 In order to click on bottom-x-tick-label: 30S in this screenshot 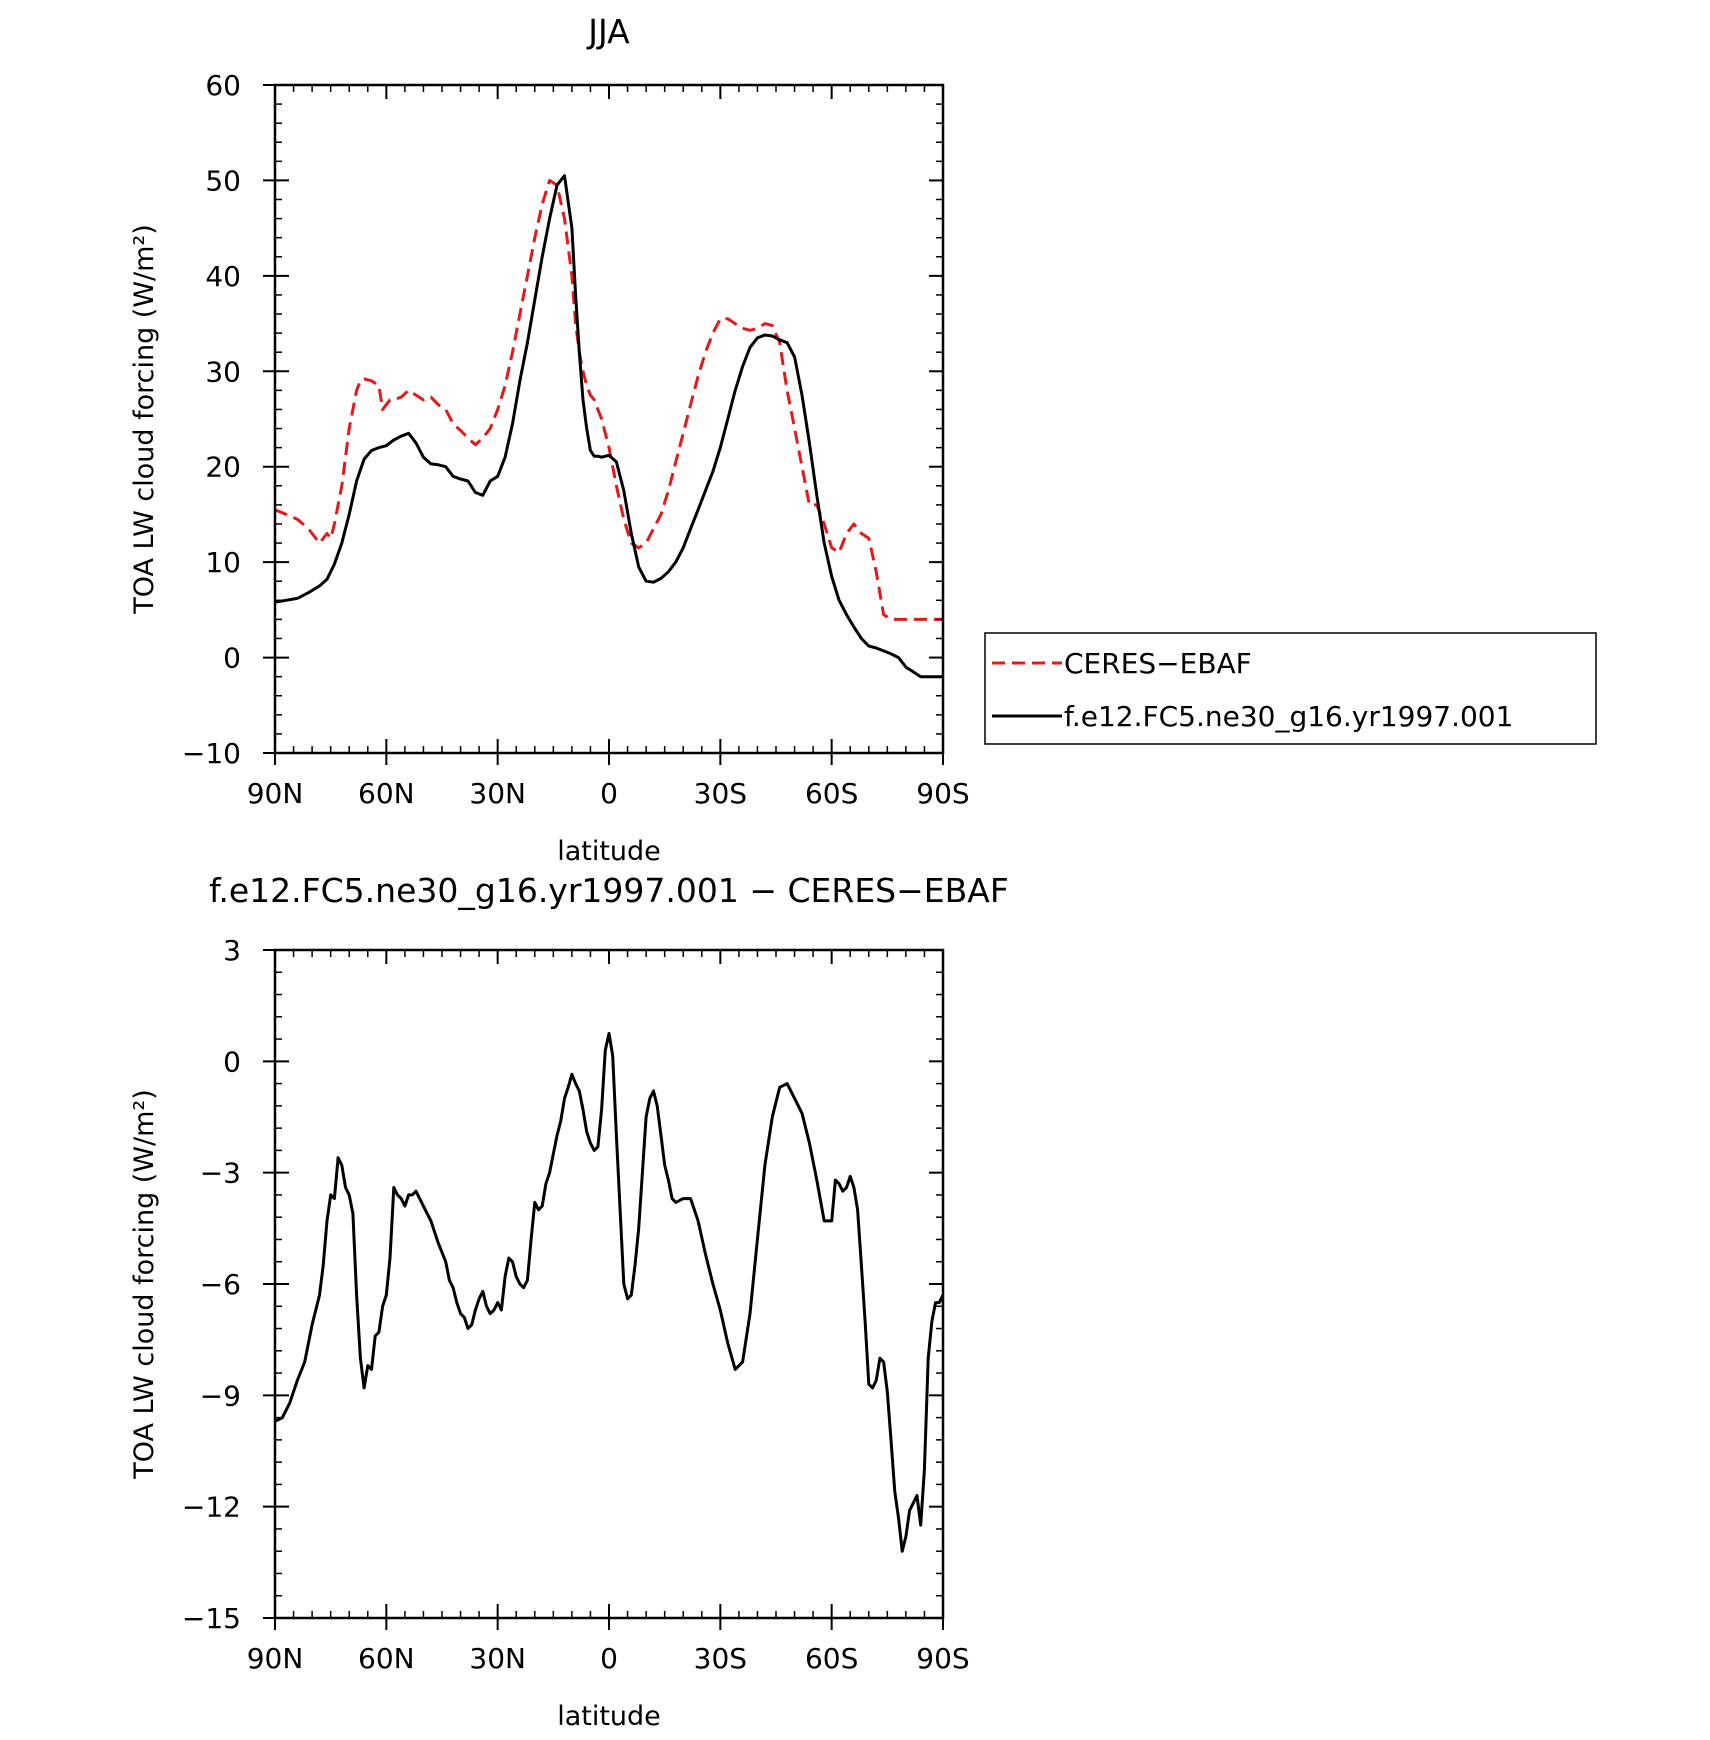, I will do `click(720, 1658)`.